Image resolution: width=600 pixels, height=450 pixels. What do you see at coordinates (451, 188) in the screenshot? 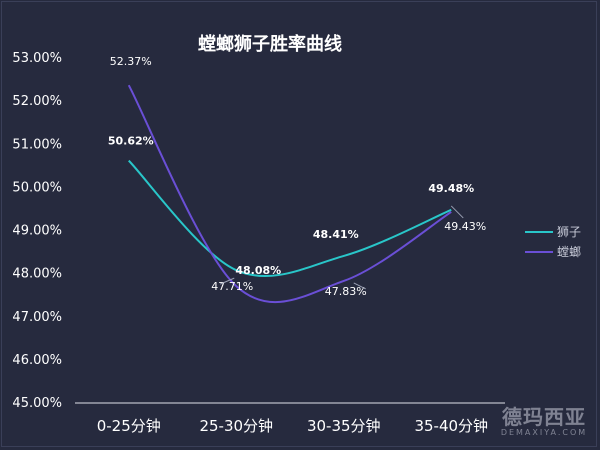
I see `data-label-lion: 49.48%` at bounding box center [451, 188].